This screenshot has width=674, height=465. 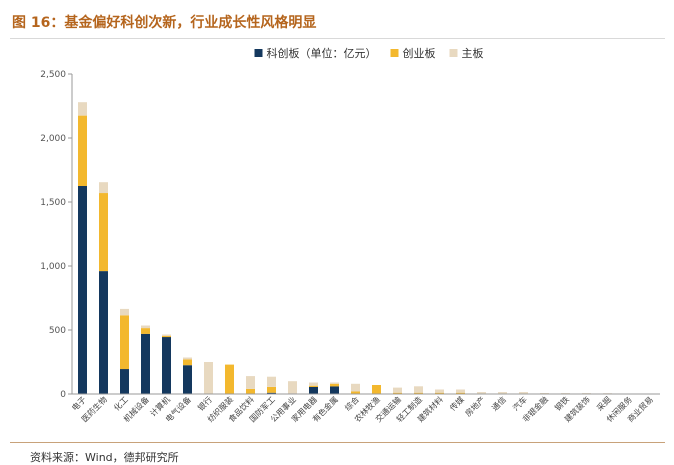 What do you see at coordinates (337, 38) in the screenshot?
I see `top-divider` at bounding box center [337, 38].